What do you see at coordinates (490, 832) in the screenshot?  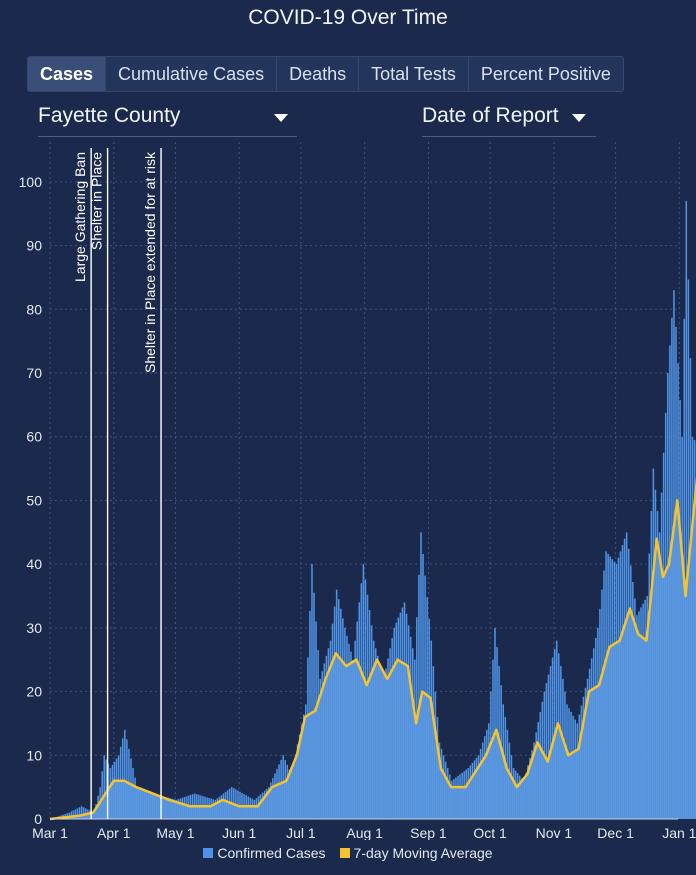 I see `x-tick-label: Oct 1` at bounding box center [490, 832].